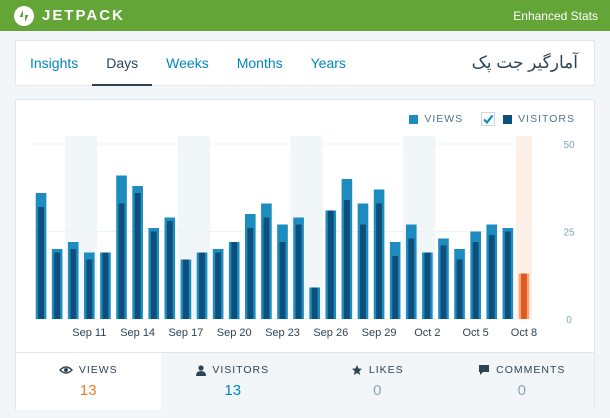 This screenshot has width=610, height=418. I want to click on x-tick-label: Sep 23, so click(282, 333).